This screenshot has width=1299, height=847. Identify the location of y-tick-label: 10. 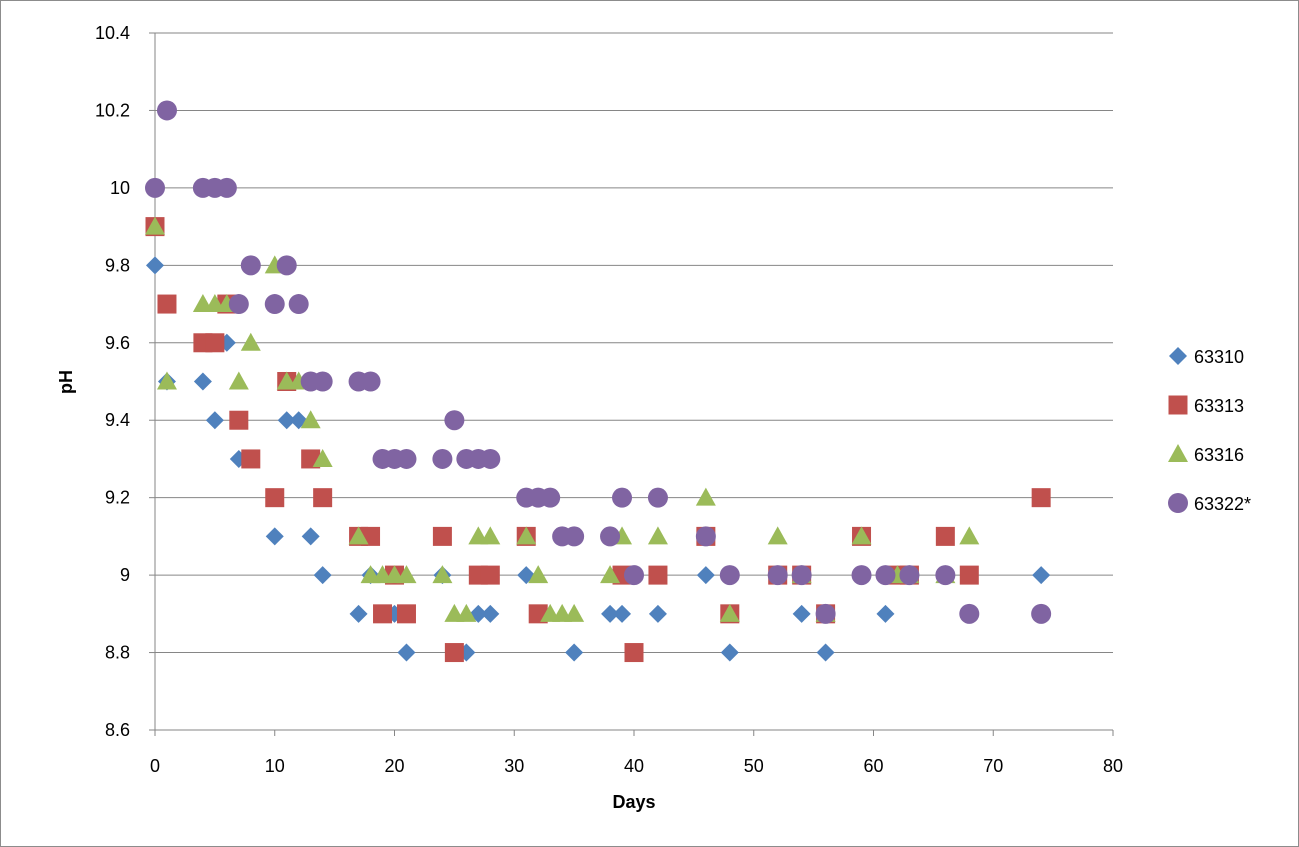
(120, 188).